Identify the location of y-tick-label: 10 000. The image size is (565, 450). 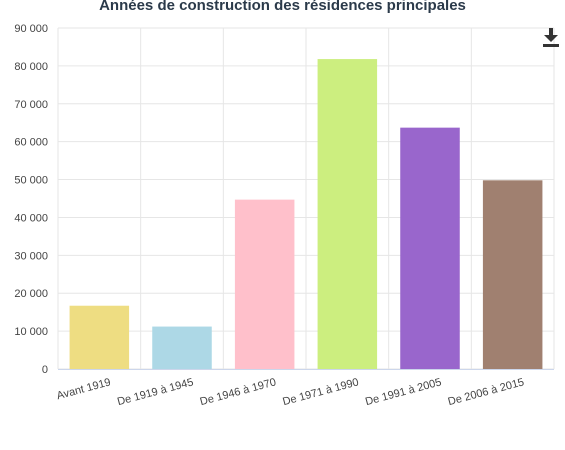
(31, 332).